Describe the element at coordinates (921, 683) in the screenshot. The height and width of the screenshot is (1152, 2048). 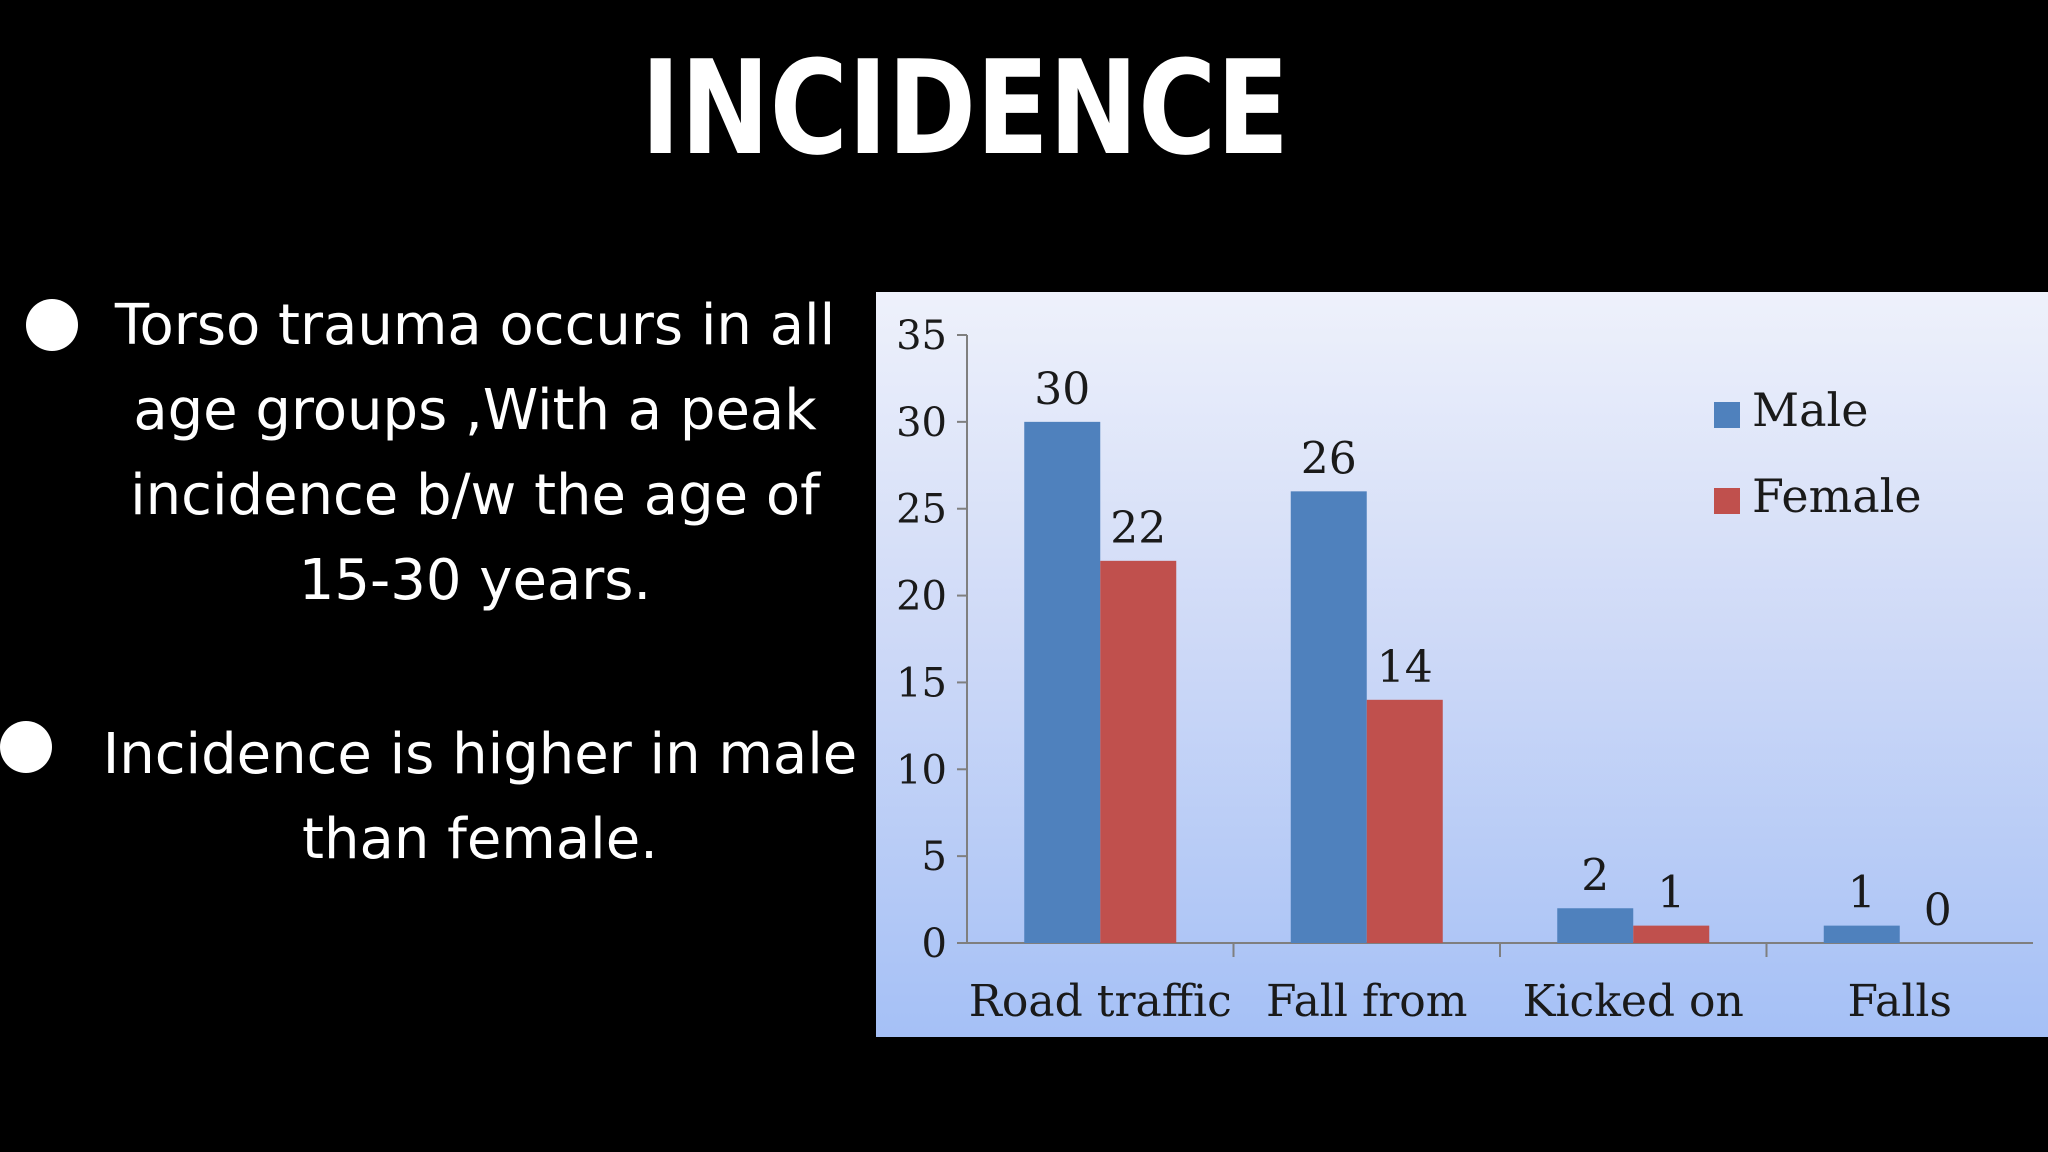
I see `y-tick-label: 15` at that location.